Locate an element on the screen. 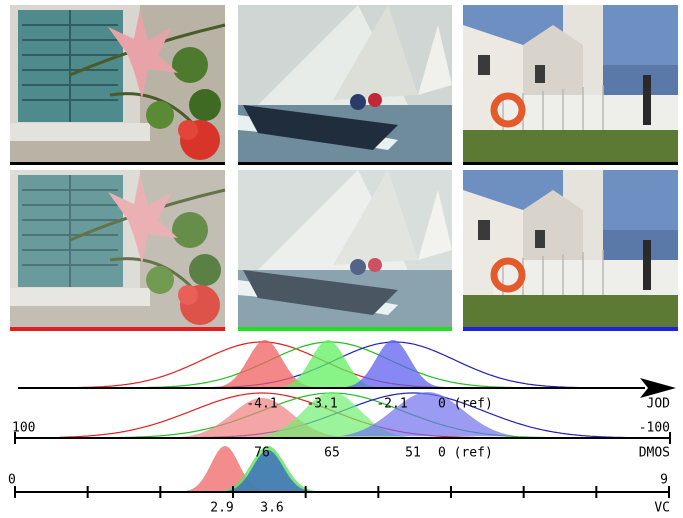  jod-axis: -4.1 -3.1 -2.1 0 (ref) JOD is located at coordinates (347, 395).